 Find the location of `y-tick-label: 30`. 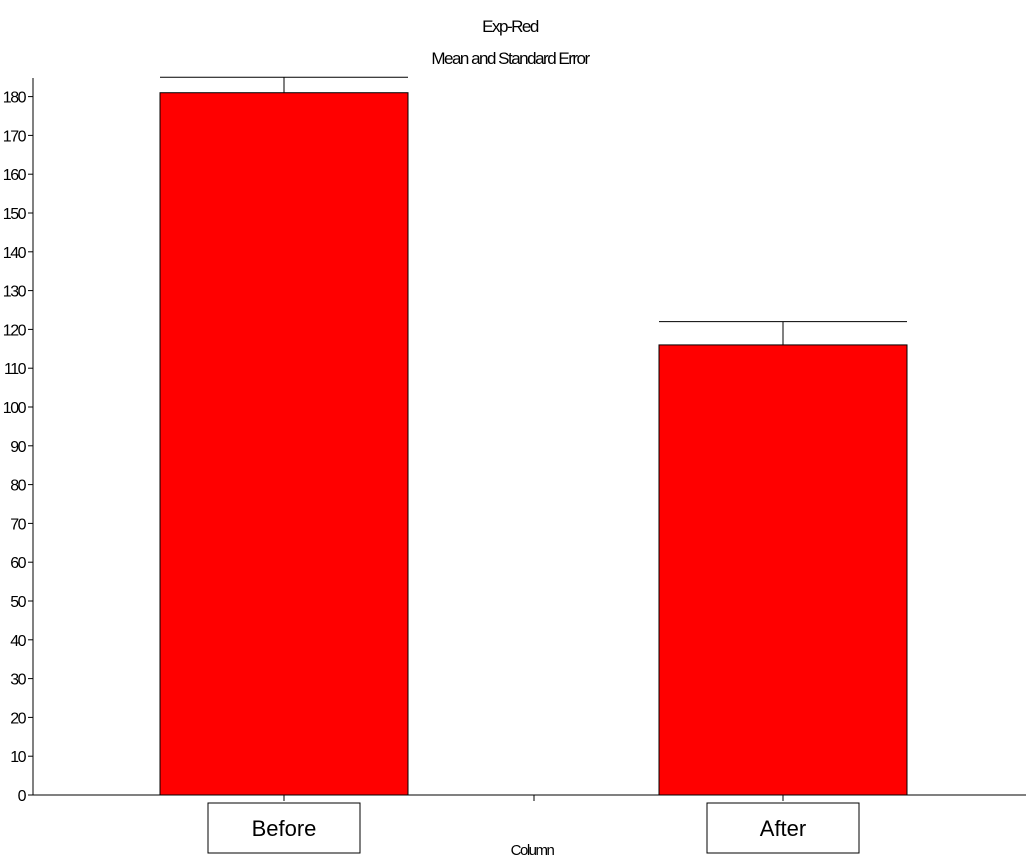

y-tick-label: 30 is located at coordinates (18, 680).